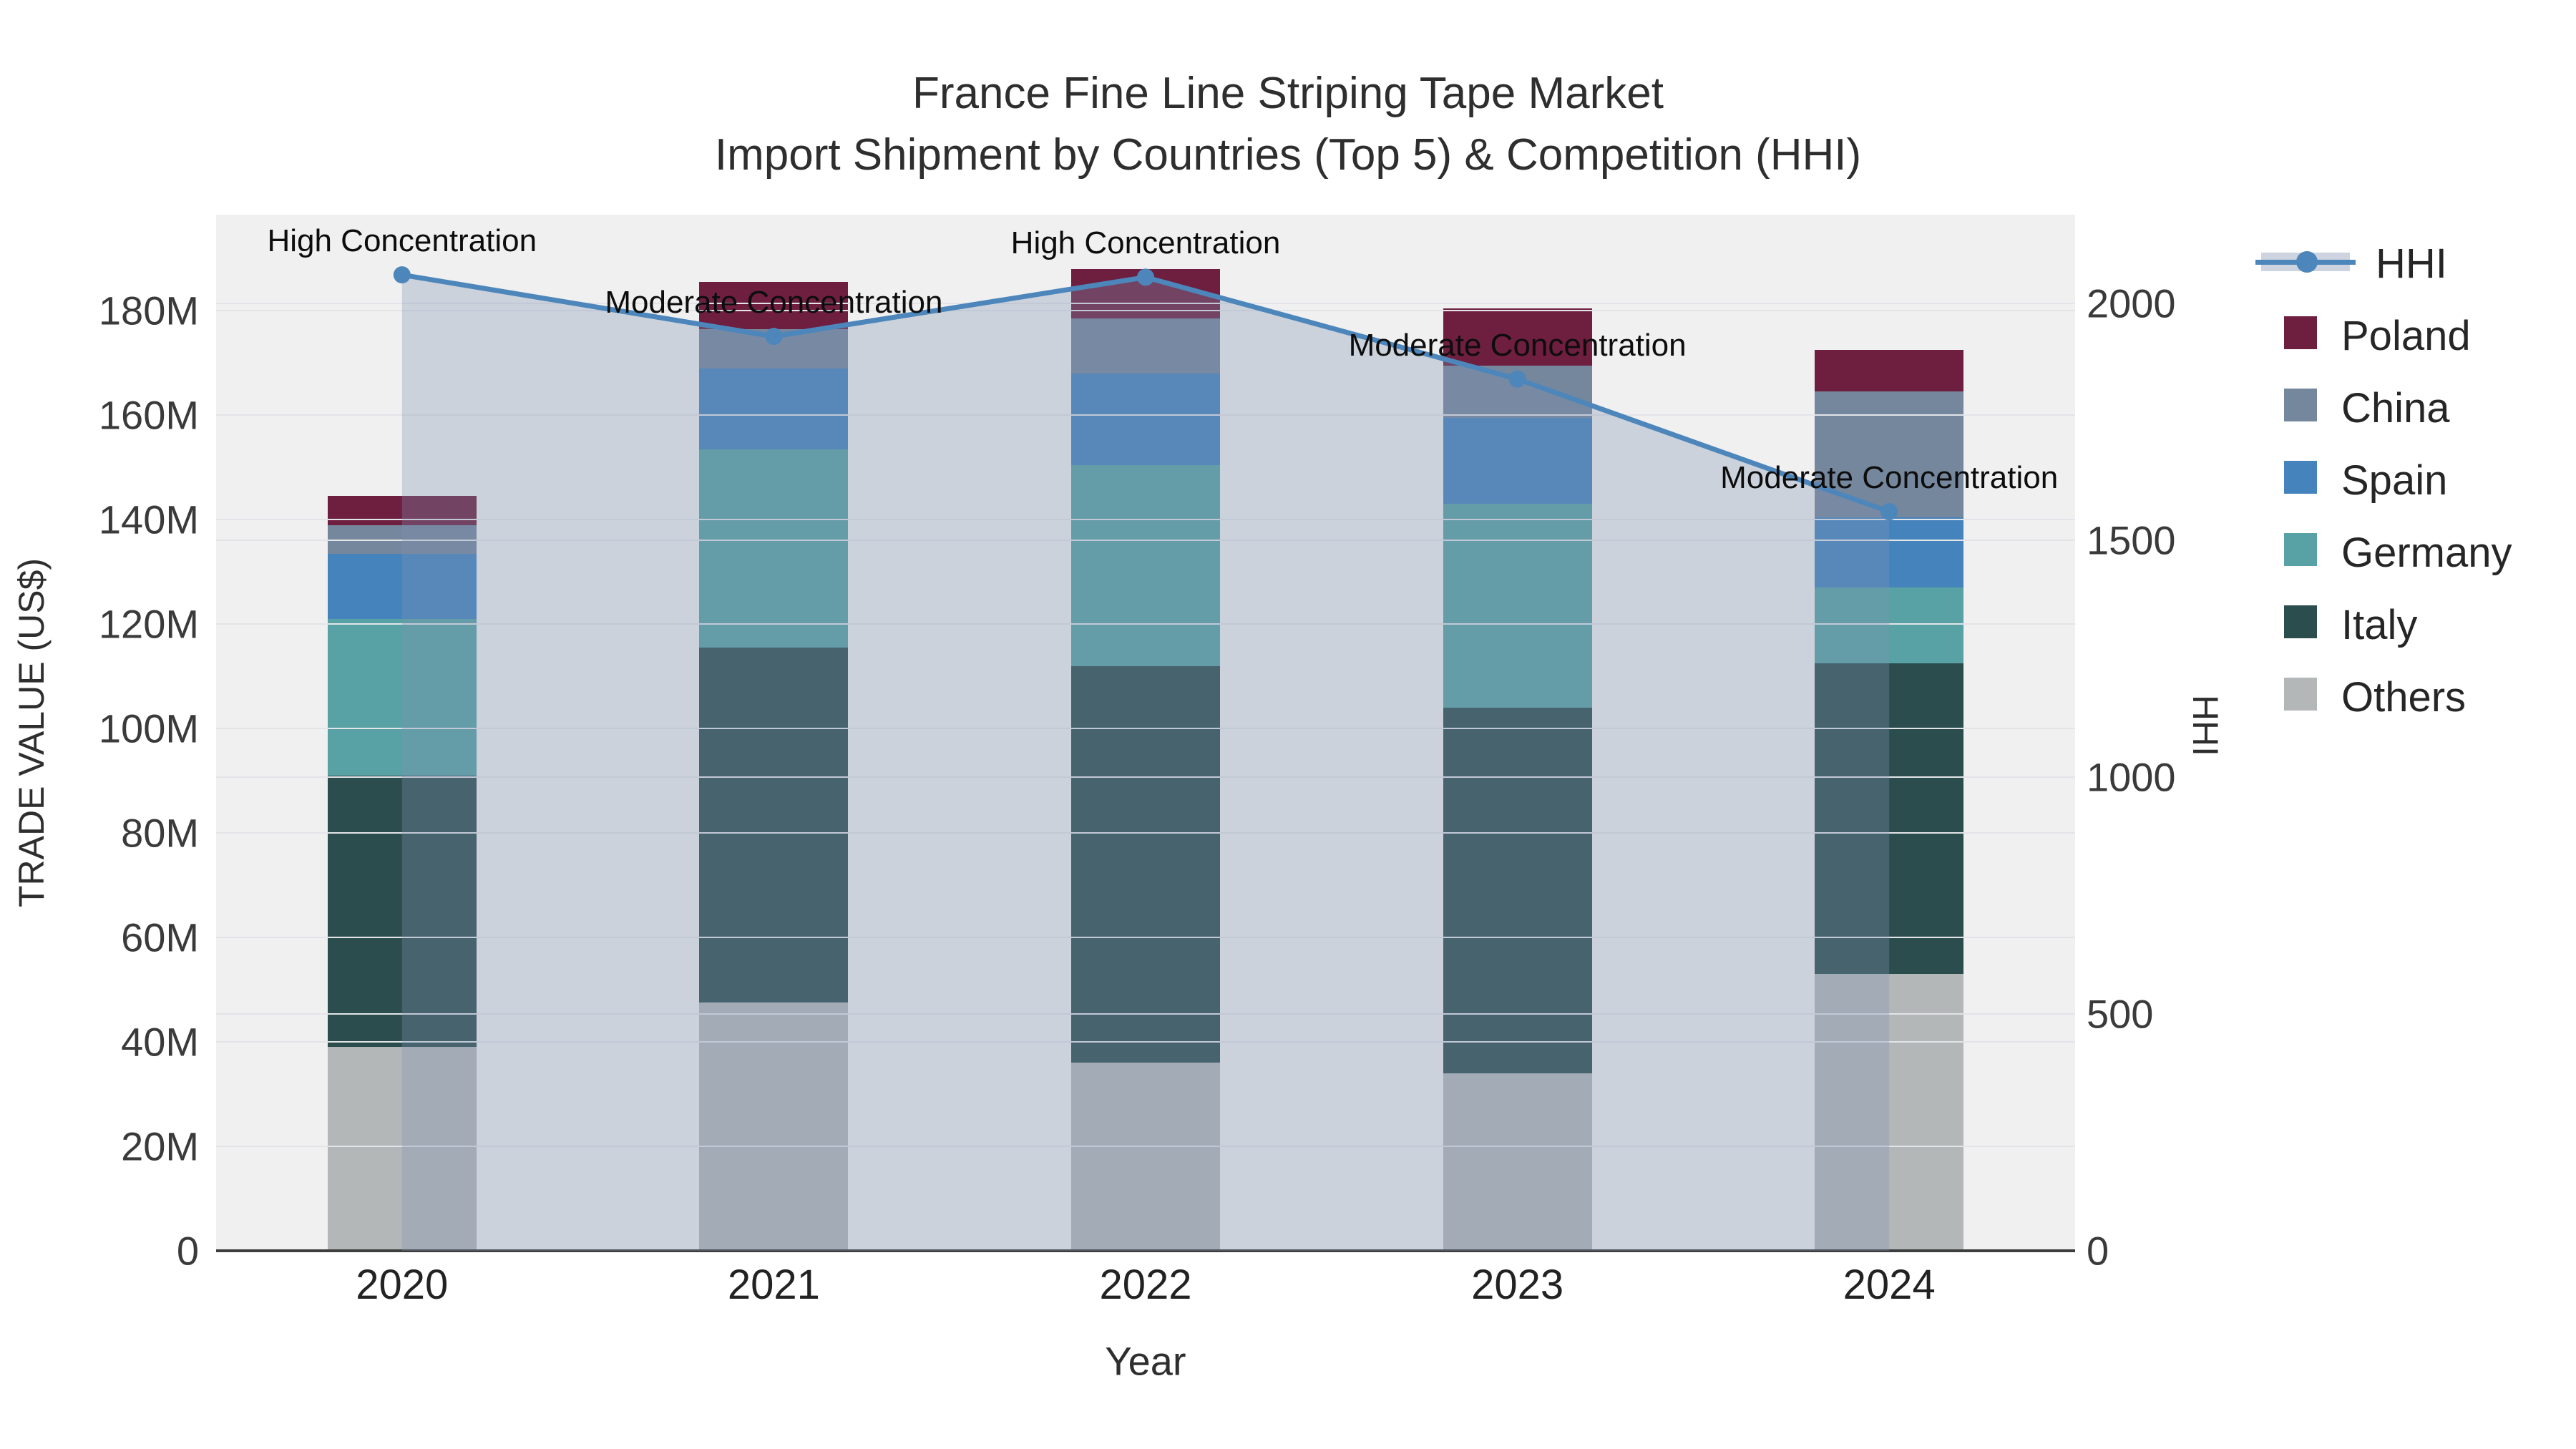  What do you see at coordinates (148, 415) in the screenshot?
I see `left-tick-160M: 160M` at bounding box center [148, 415].